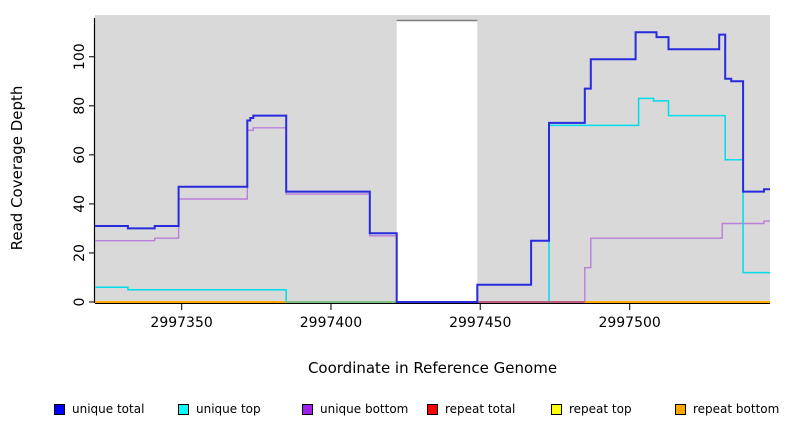 The width and height of the screenshot is (792, 432). I want to click on legend-label: repeat total, so click(480, 409).